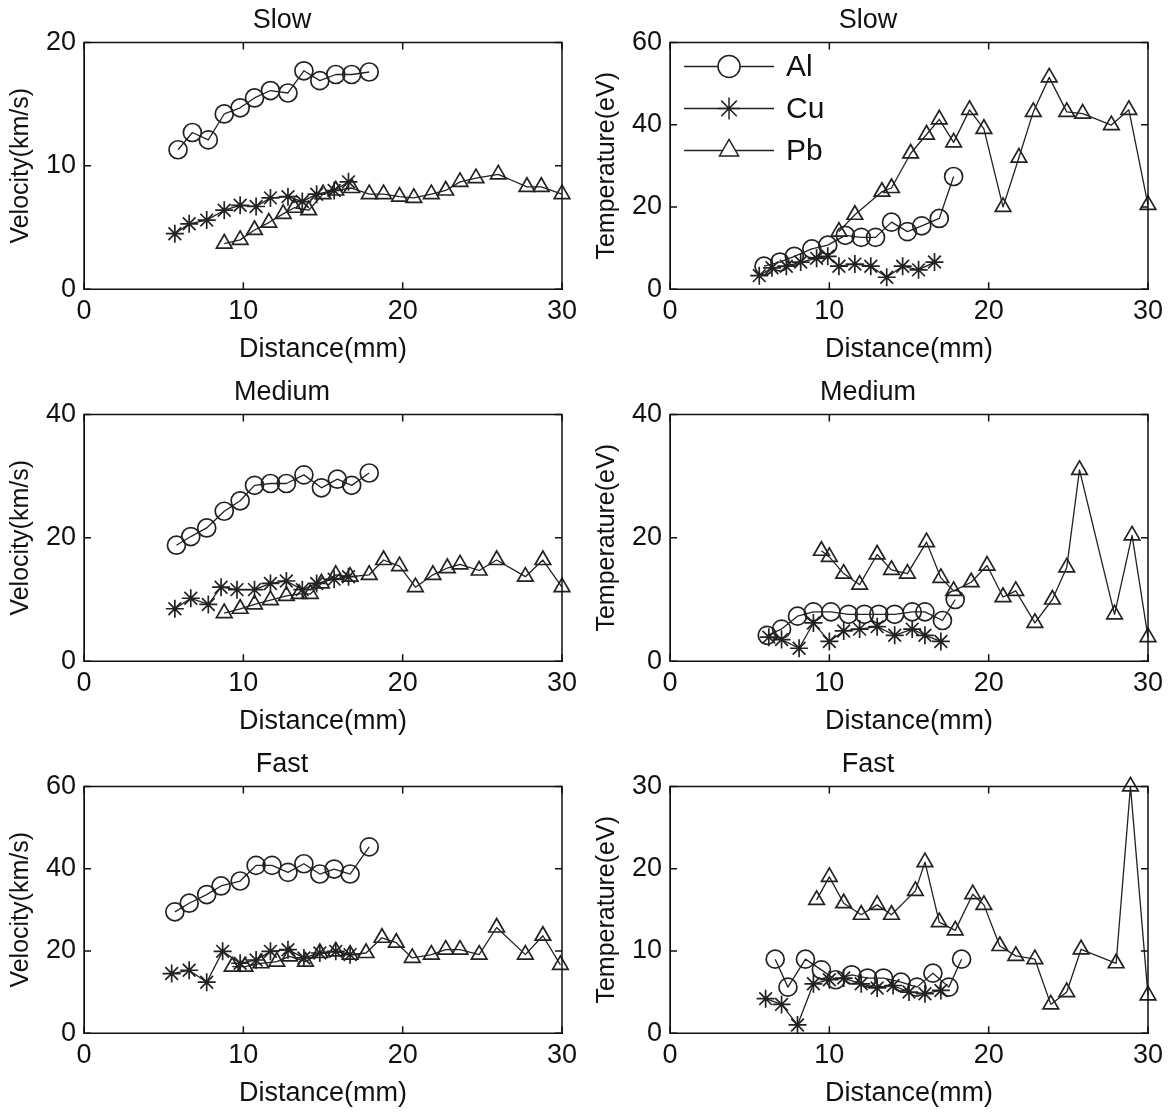  I want to click on chart-title: Slow, so click(868, 18).